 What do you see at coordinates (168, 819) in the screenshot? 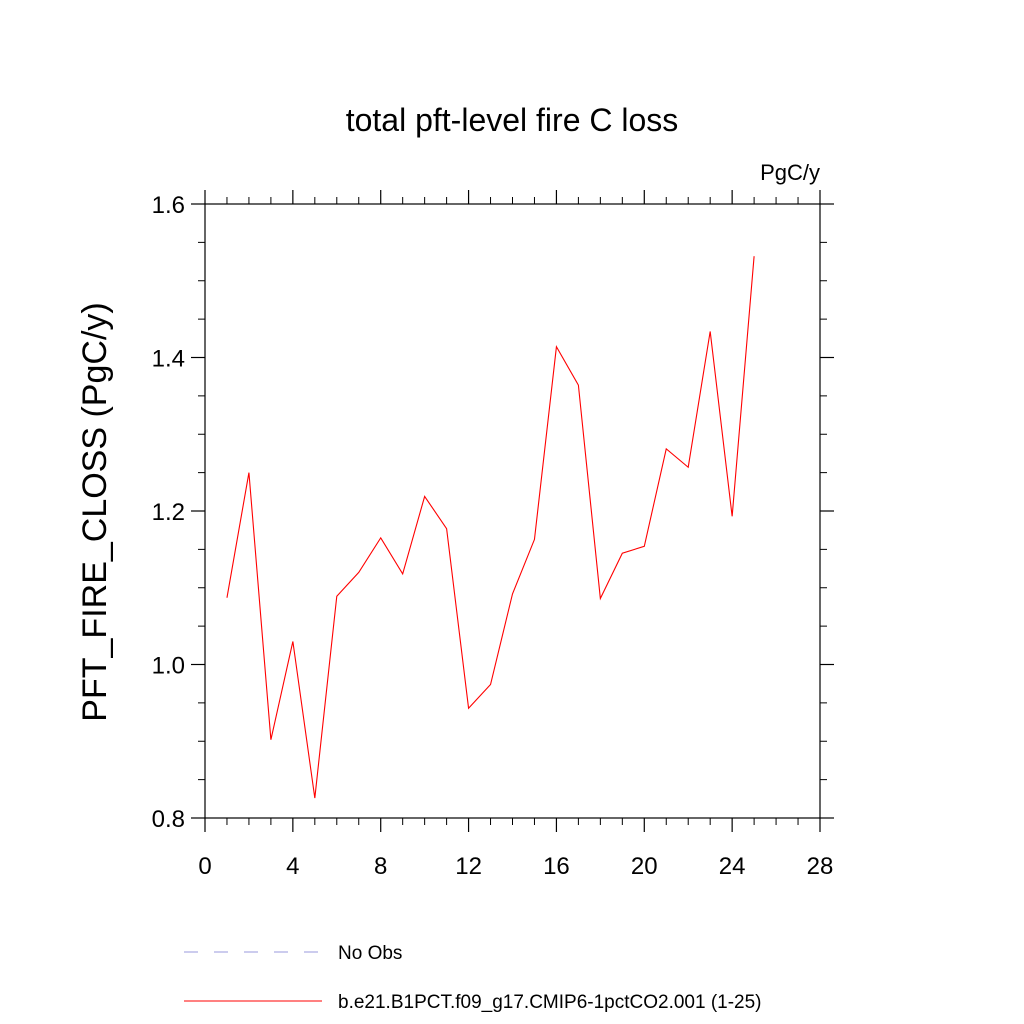
I see `y-tick-label: 0.8` at bounding box center [168, 819].